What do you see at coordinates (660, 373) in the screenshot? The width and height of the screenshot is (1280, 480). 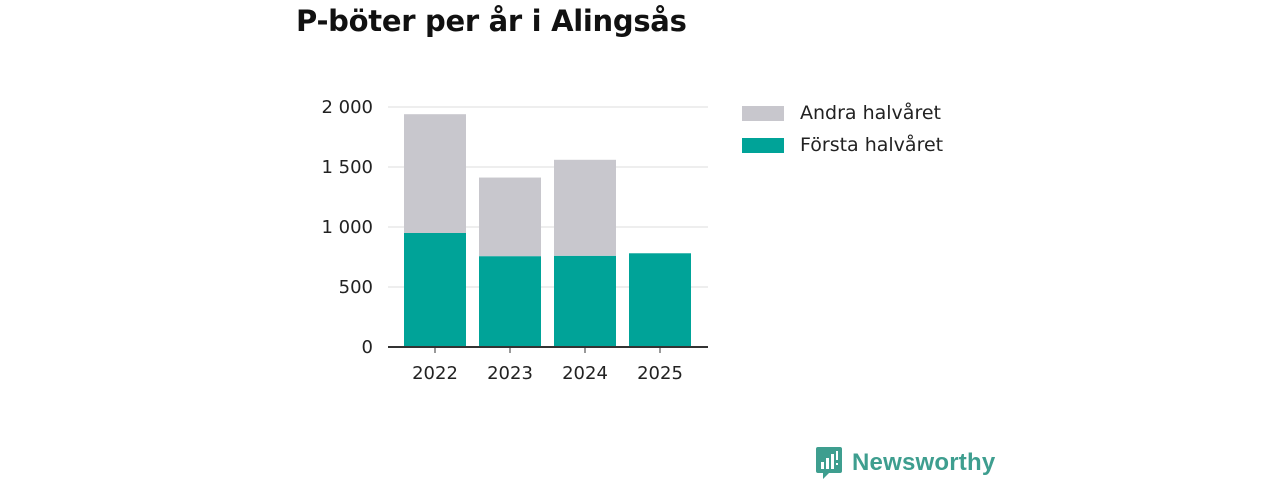 I see `x-tick-label-2025: 2025` at bounding box center [660, 373].